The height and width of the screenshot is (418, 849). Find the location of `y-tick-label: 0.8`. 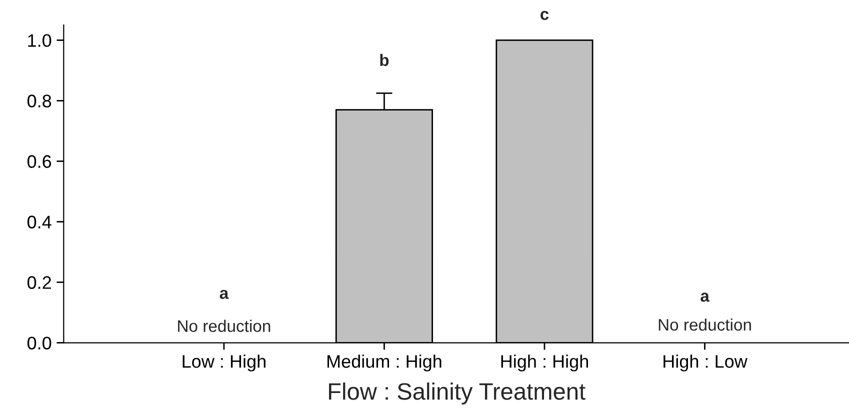

y-tick-label: 0.8 is located at coordinates (39, 101).